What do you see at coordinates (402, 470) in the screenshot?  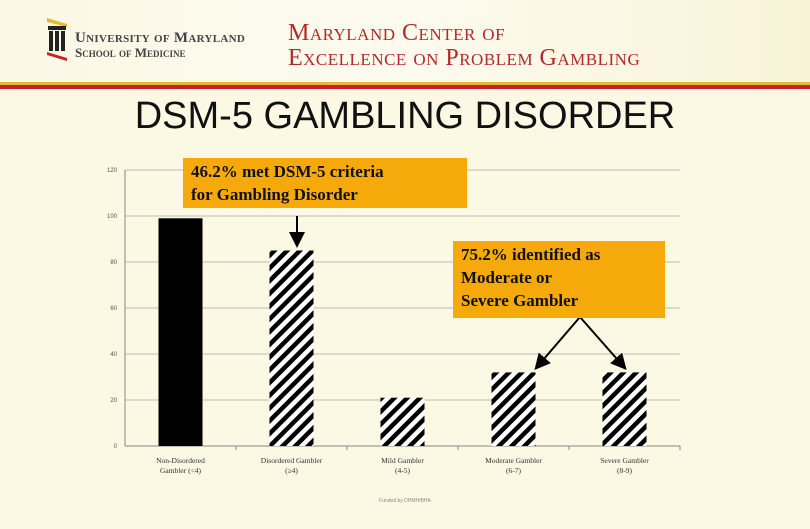 I see `x-tick-label: (4-5)` at bounding box center [402, 470].